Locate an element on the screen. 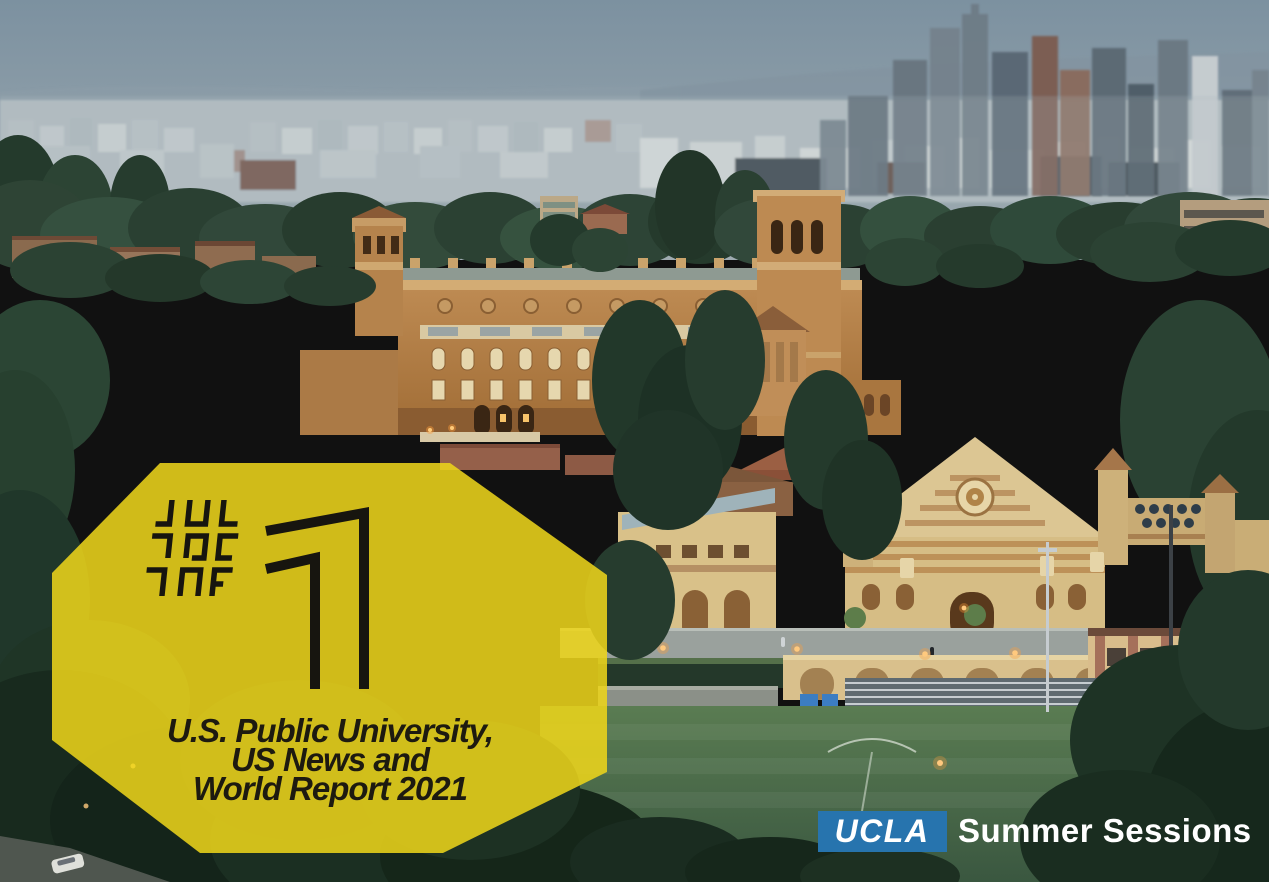 The width and height of the screenshot is (1269, 882). ucla-wordmark: UCLA is located at coordinates (882, 831).